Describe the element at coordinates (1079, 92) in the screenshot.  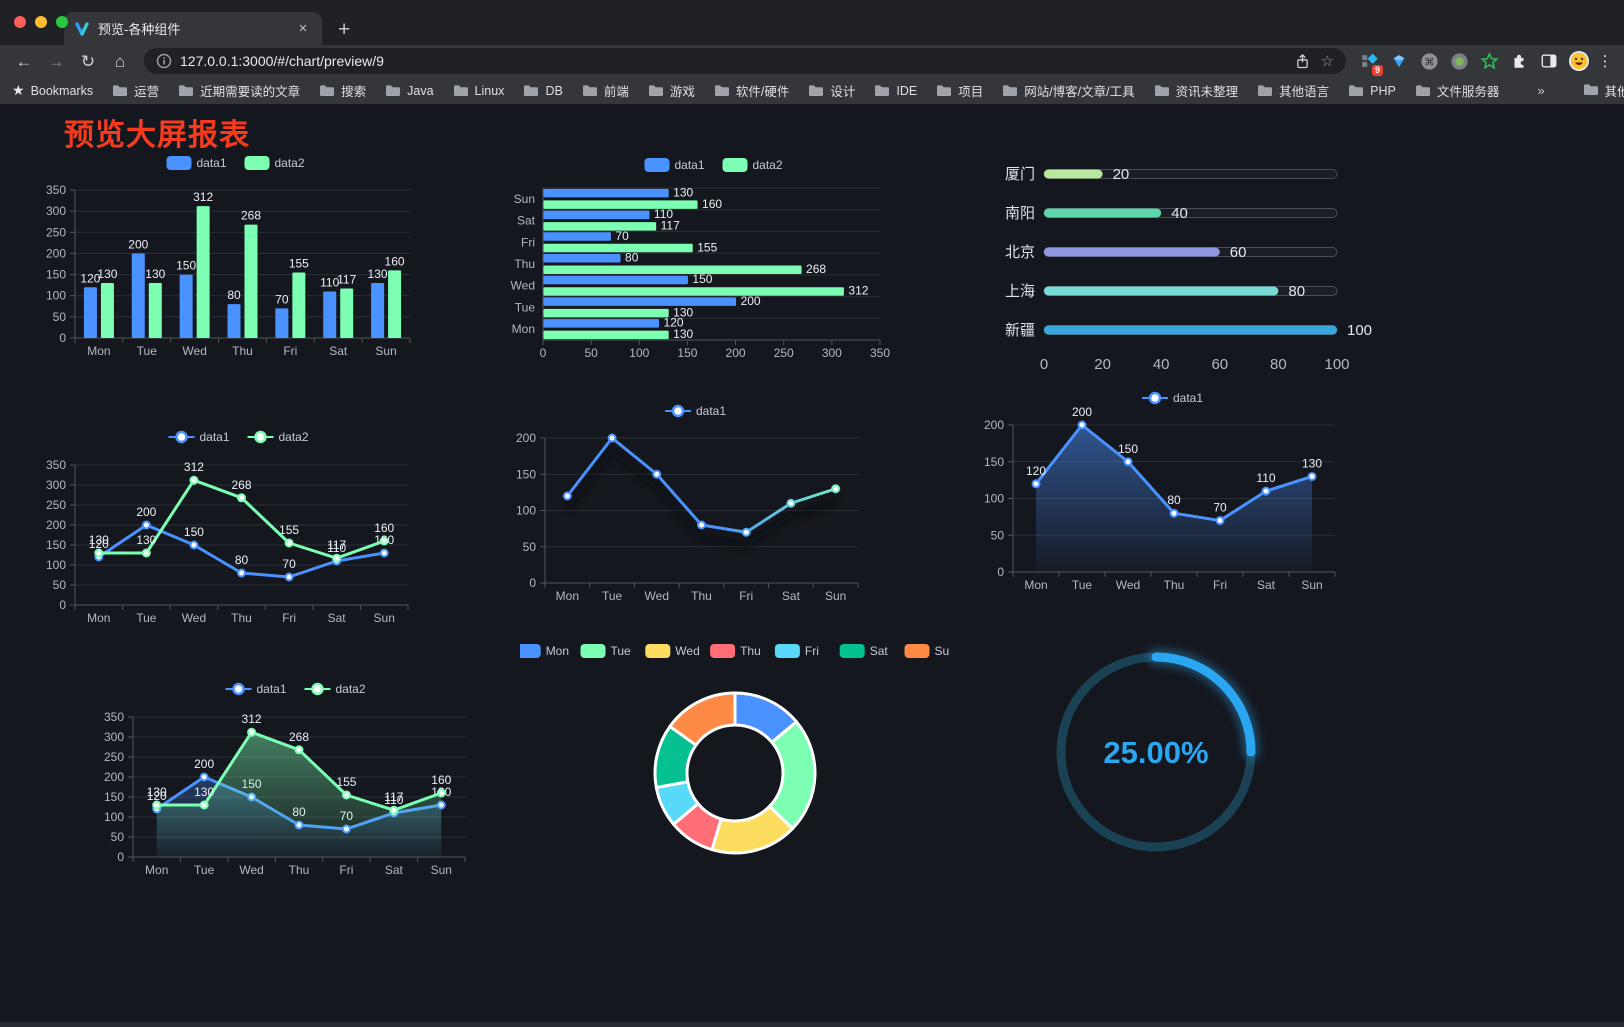
I see `bookmark-label: 网站/博客/文章/工具` at that location.